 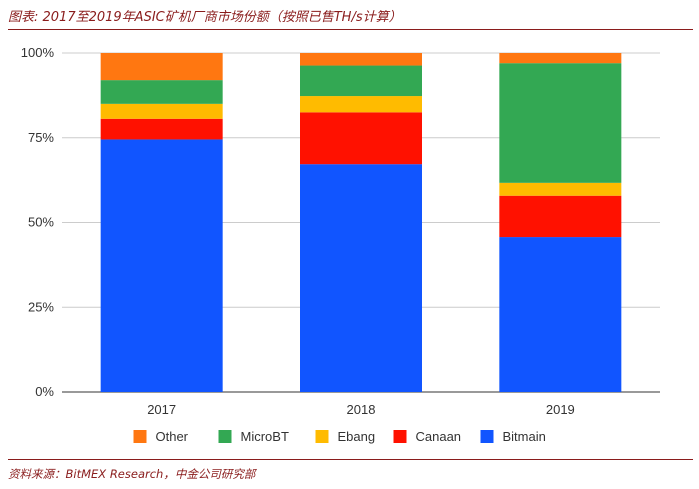 I want to click on title-divider, so click(x=350, y=29).